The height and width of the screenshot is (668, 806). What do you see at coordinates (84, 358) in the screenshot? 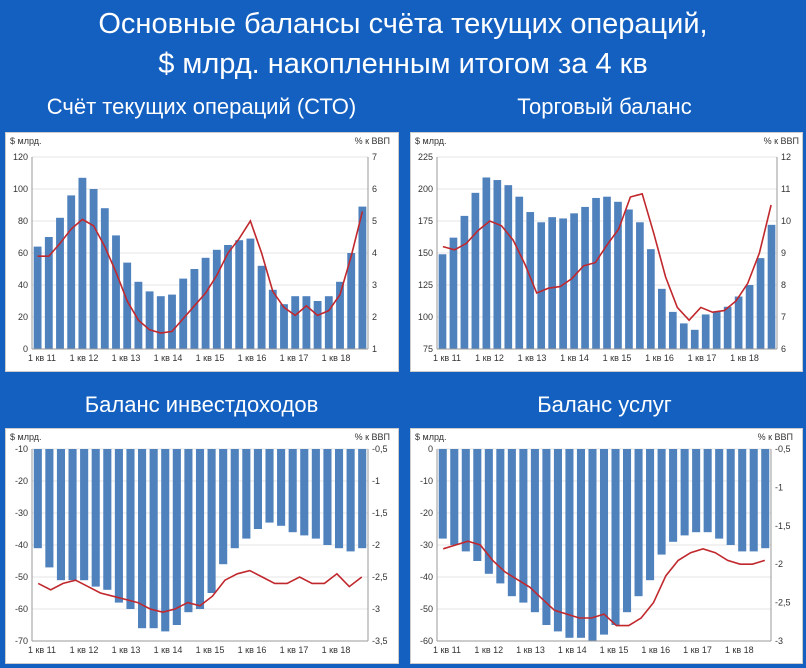
I see `x-tick-label: 1 кв 12` at bounding box center [84, 358].